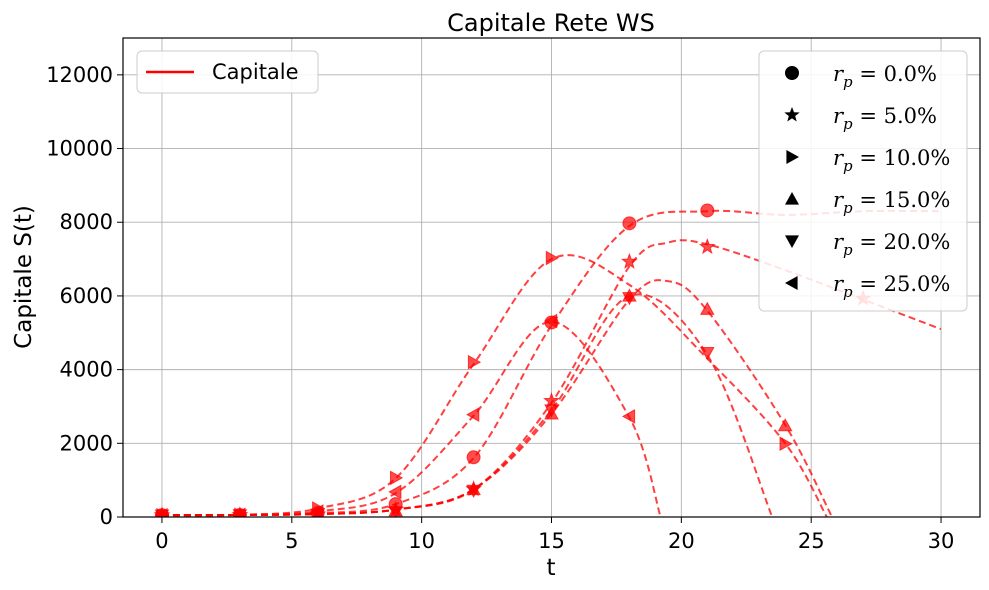  Describe the element at coordinates (79, 149) in the screenshot. I see `y-tick-label: 10000` at that location.